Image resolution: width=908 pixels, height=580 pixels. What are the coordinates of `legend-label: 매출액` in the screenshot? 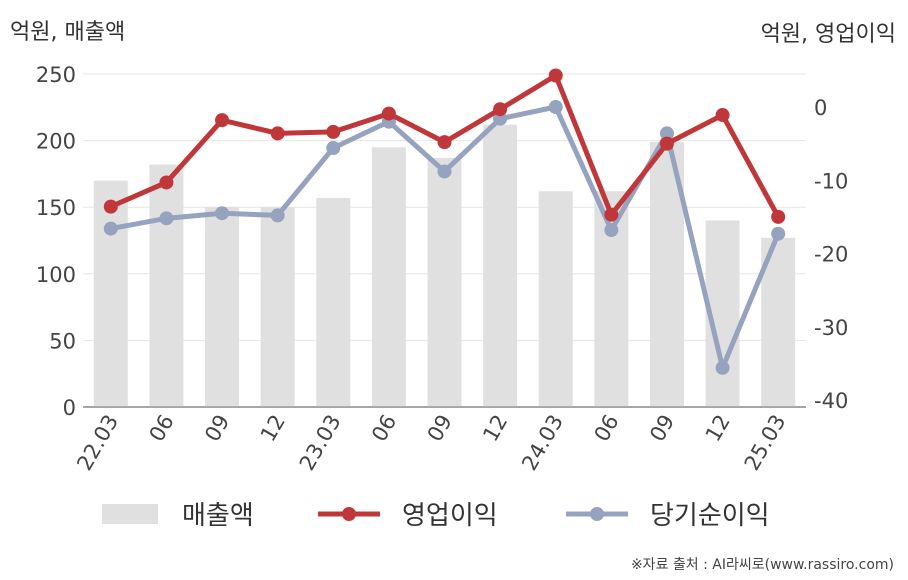 It's located at (218, 516).